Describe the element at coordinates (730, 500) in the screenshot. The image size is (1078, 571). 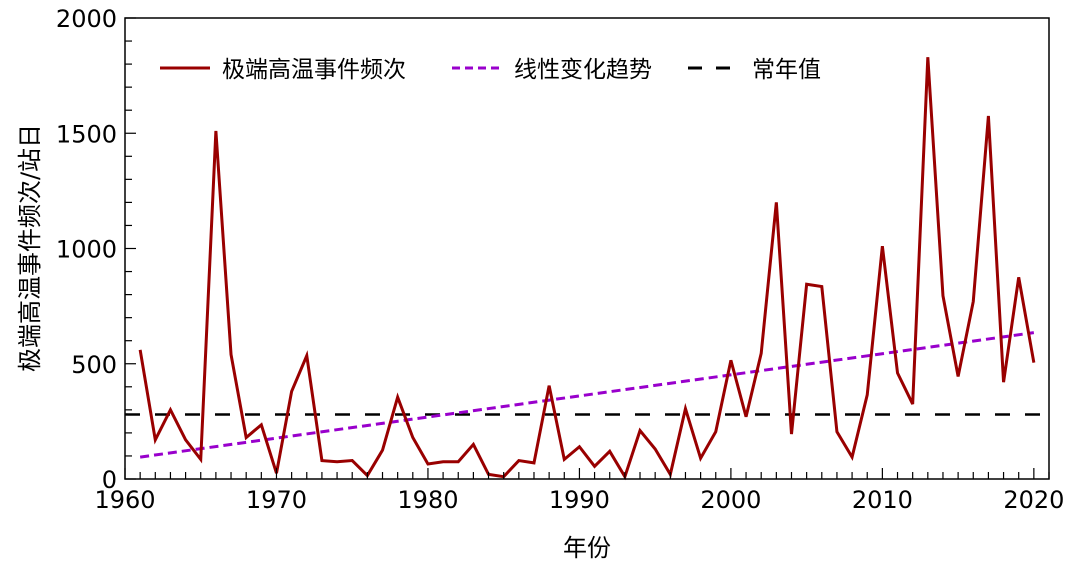
I see `x-tick-label: 2000` at that location.